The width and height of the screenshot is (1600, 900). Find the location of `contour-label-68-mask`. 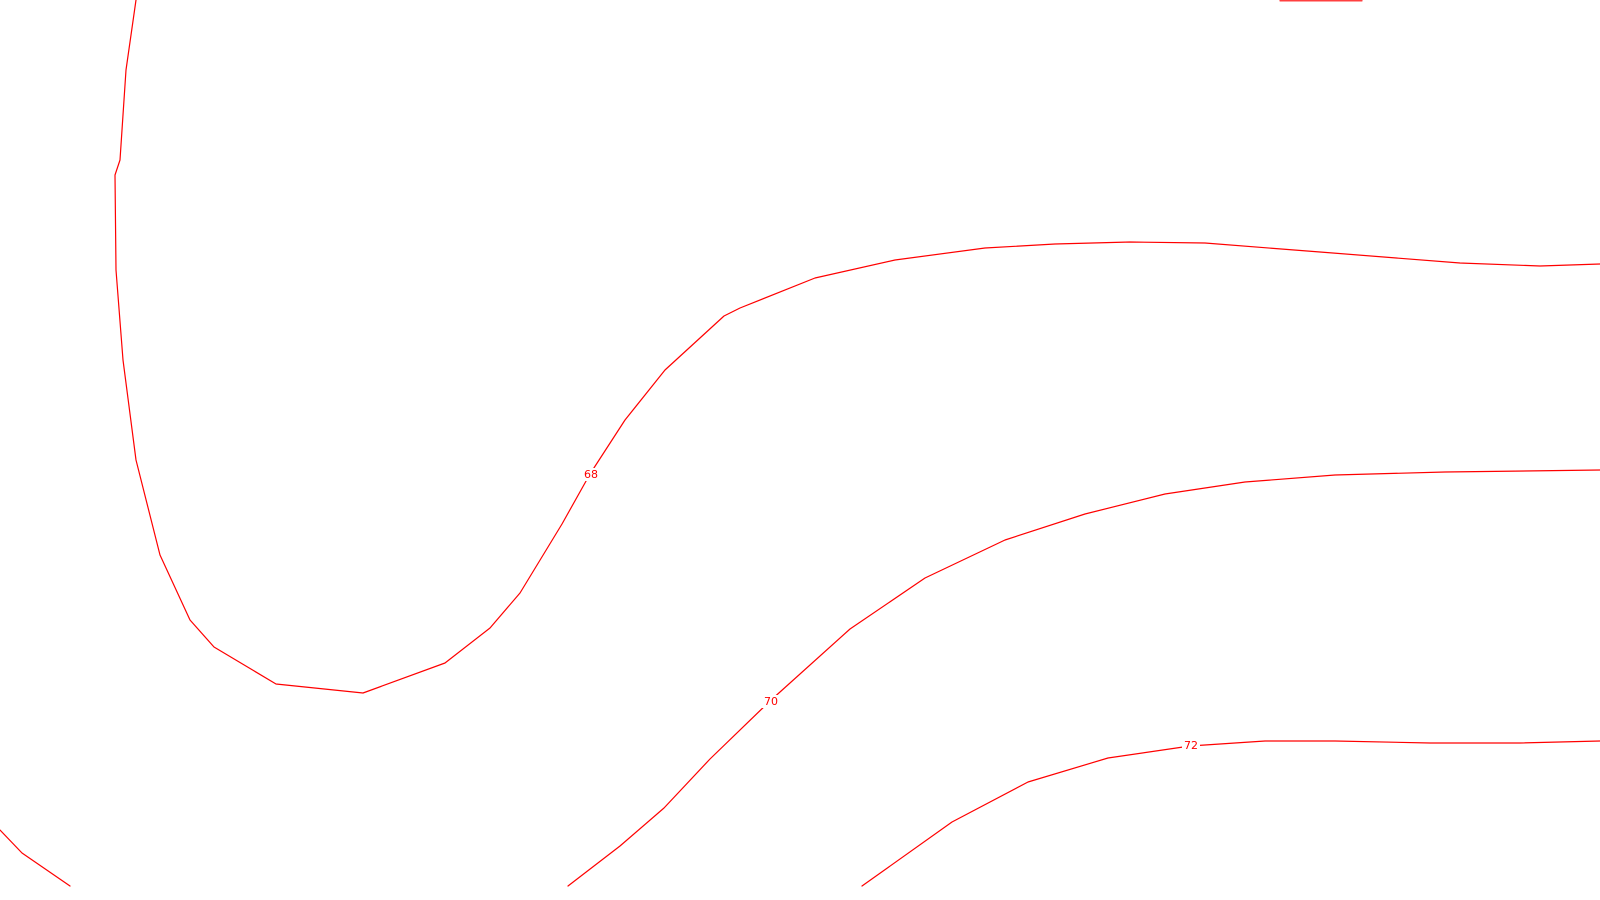

contour-label-68-mask is located at coordinates (590, 474).